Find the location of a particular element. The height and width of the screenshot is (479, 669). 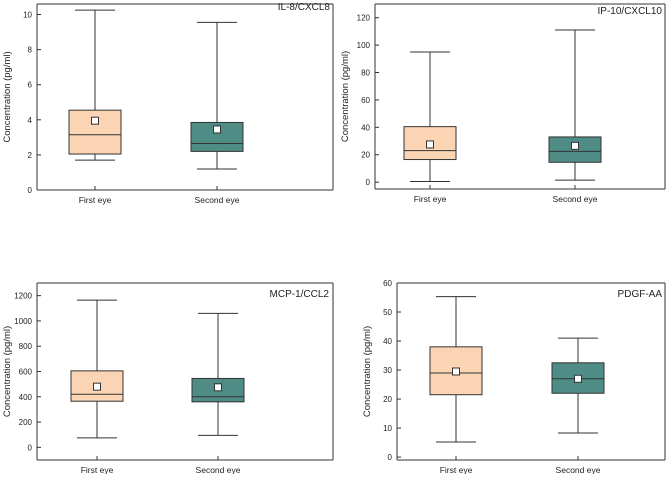

y-tick-label: 8 is located at coordinates (30, 50).